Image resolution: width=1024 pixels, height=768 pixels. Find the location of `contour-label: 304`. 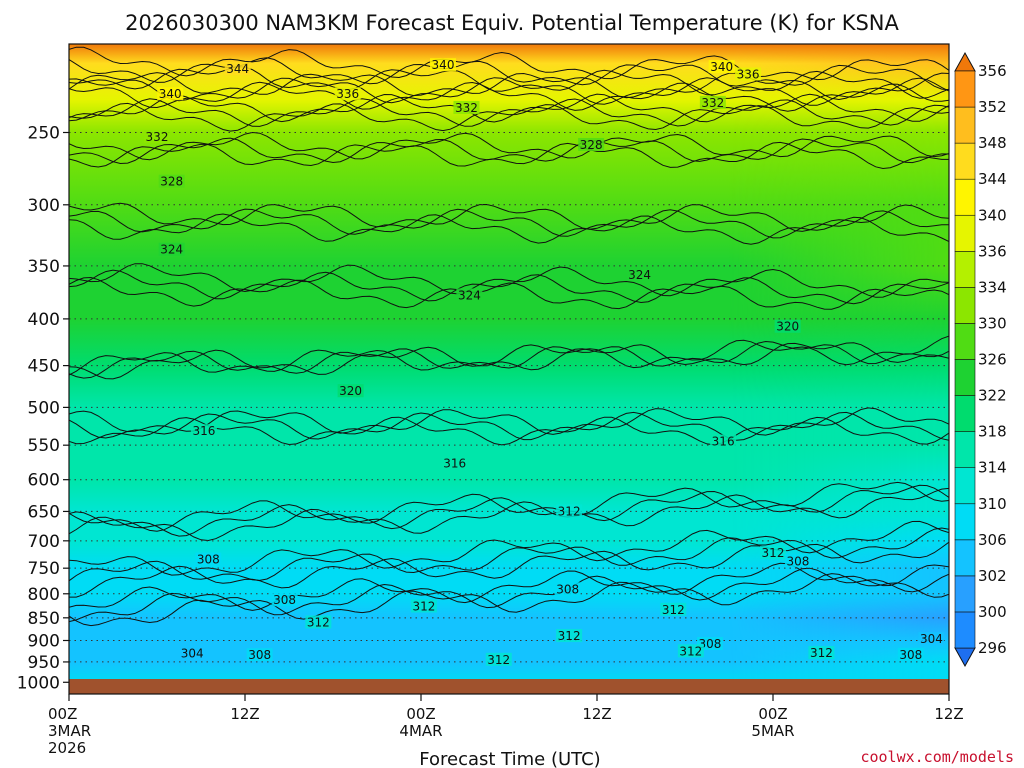

contour-label: 304 is located at coordinates (192, 653).